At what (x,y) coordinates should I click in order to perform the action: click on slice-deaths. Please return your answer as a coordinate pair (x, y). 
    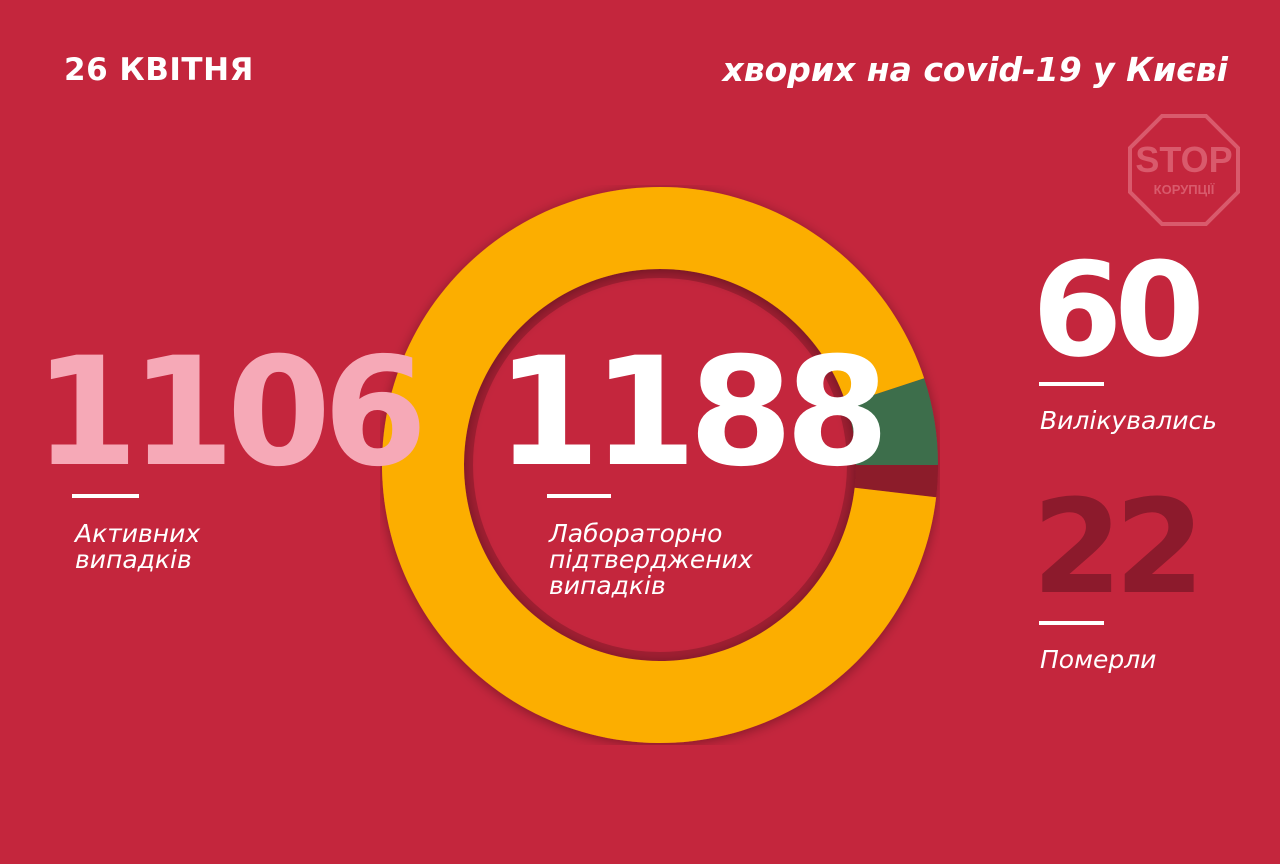
    Looking at the image, I should click on (896, 481).